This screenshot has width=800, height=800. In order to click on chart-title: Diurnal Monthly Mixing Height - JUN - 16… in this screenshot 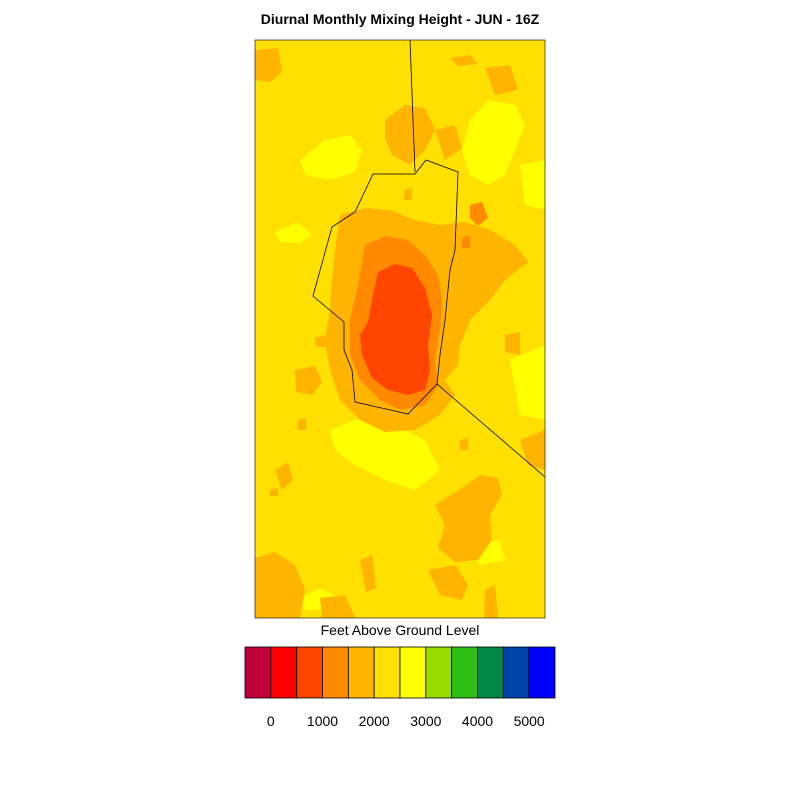, I will do `click(400, 19)`.